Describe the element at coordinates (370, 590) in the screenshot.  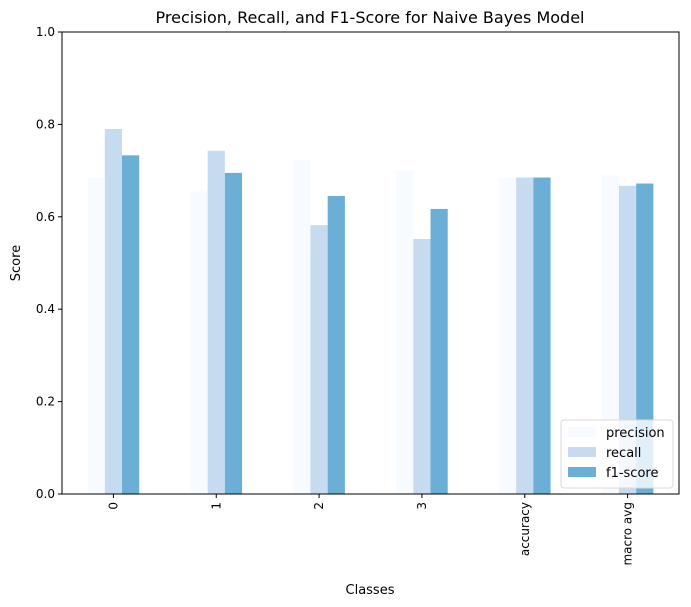
I see `x-axis-label: Classes` at that location.